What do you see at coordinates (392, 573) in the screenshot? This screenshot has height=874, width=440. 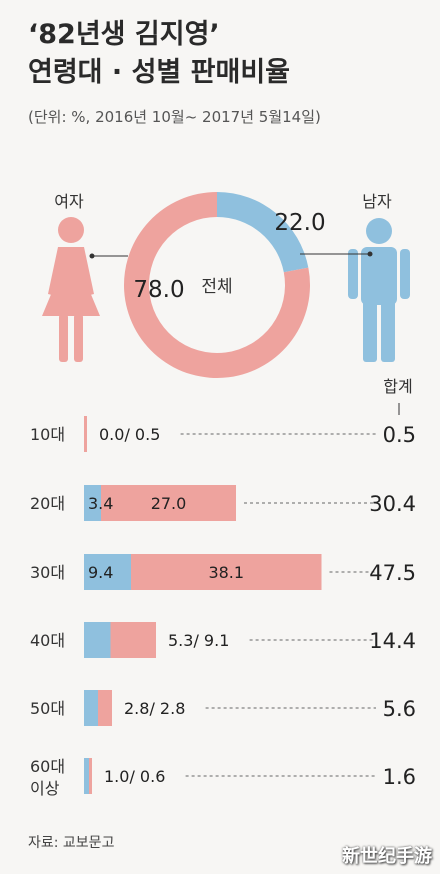 I see `total-label: 47.5` at bounding box center [392, 573].